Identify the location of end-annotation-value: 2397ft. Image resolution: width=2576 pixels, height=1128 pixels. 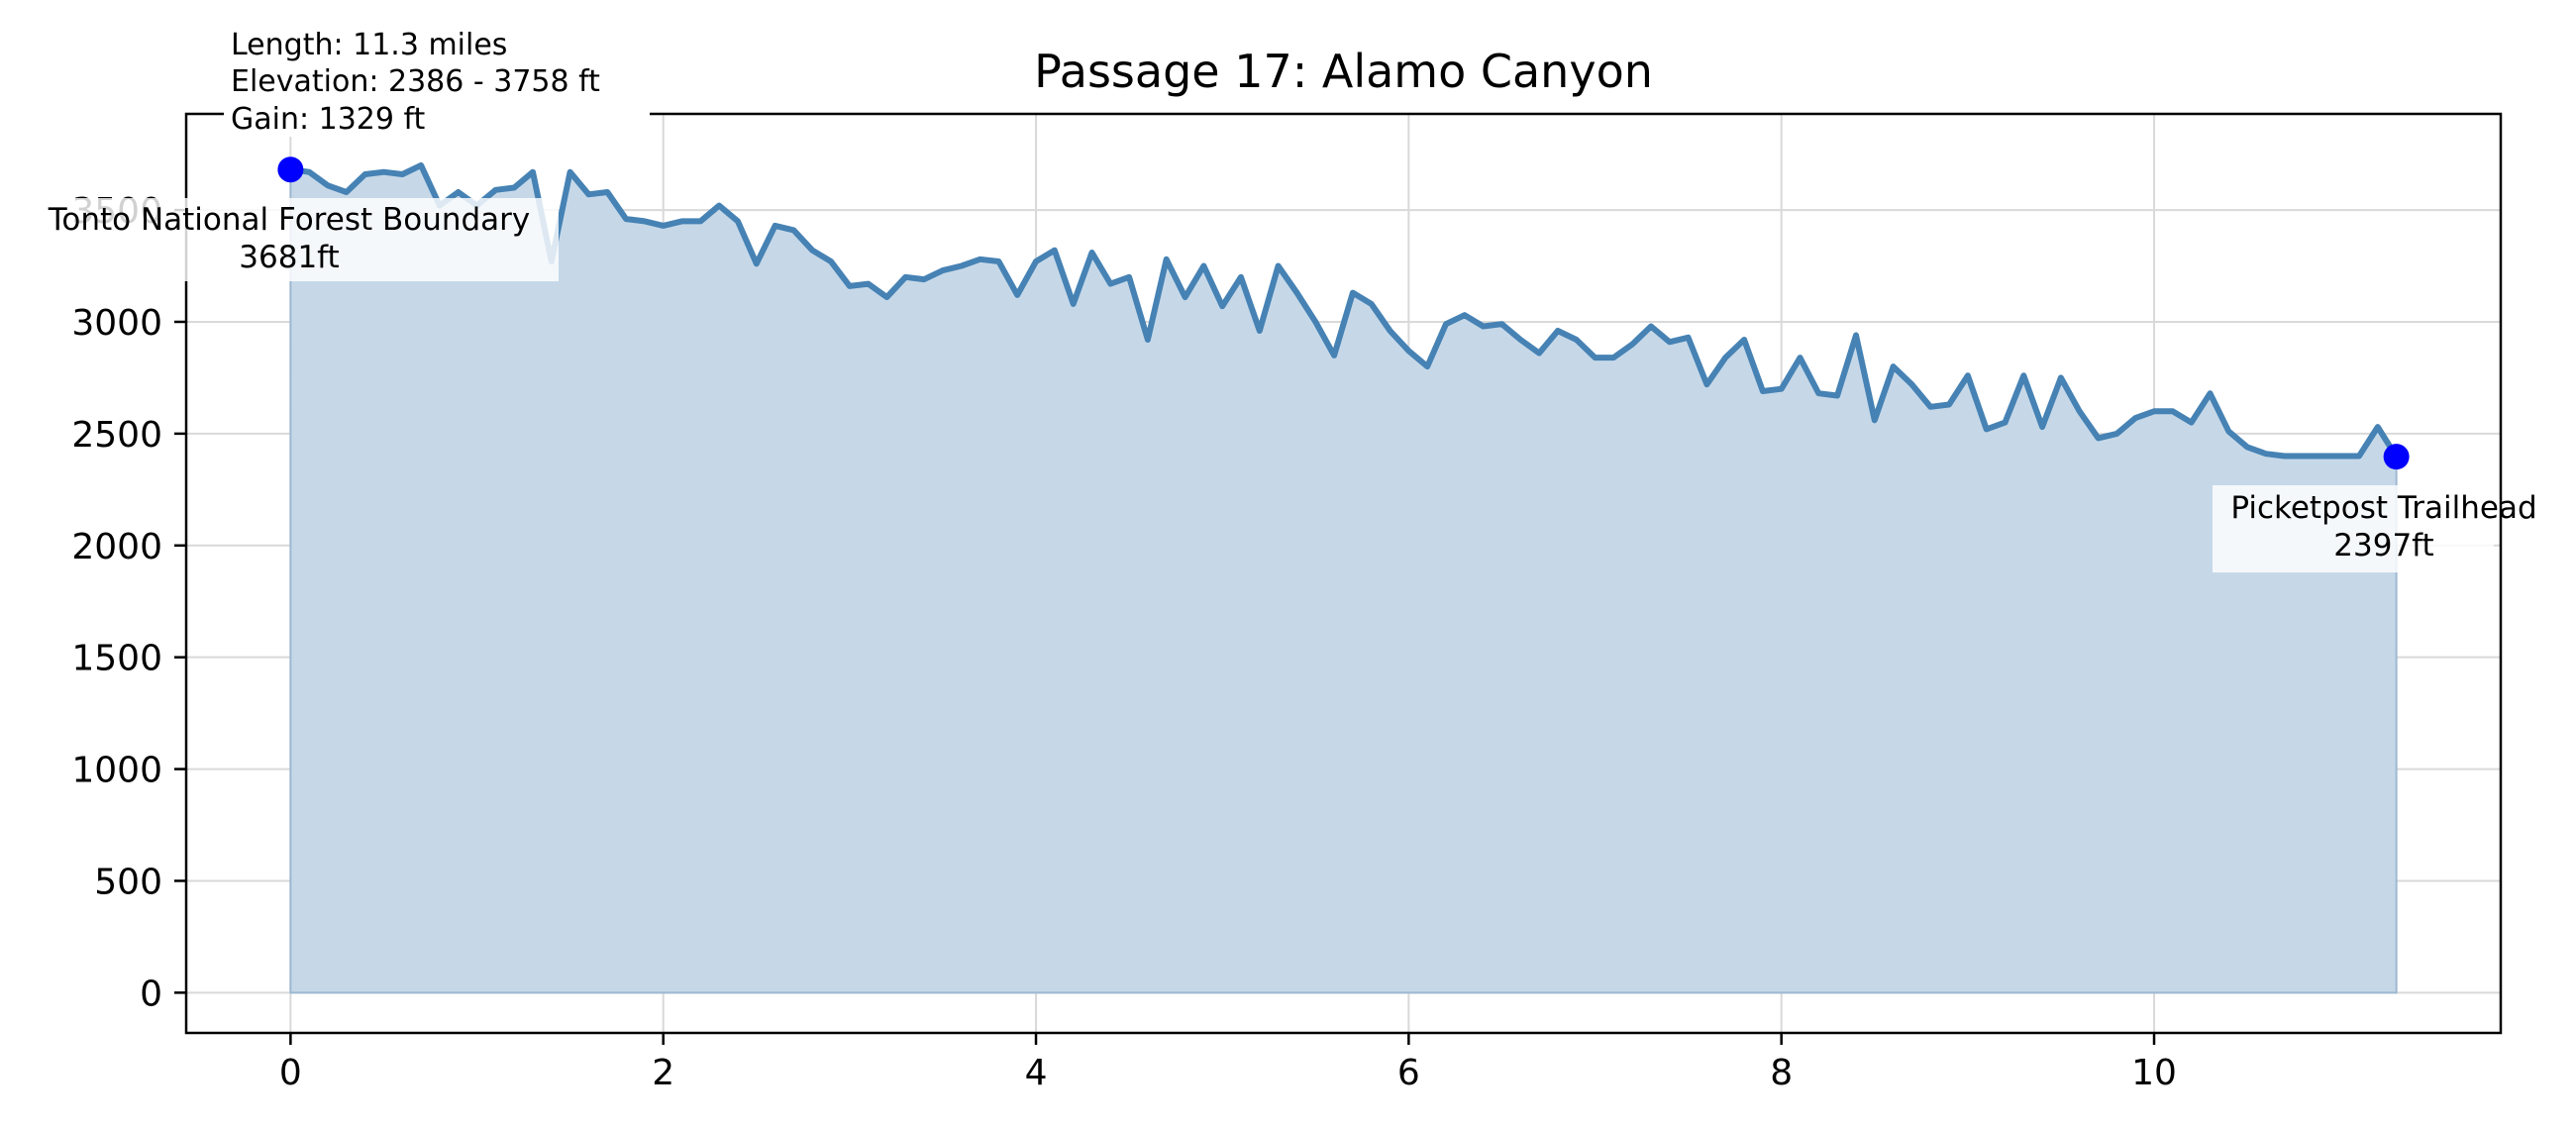
(2383, 546).